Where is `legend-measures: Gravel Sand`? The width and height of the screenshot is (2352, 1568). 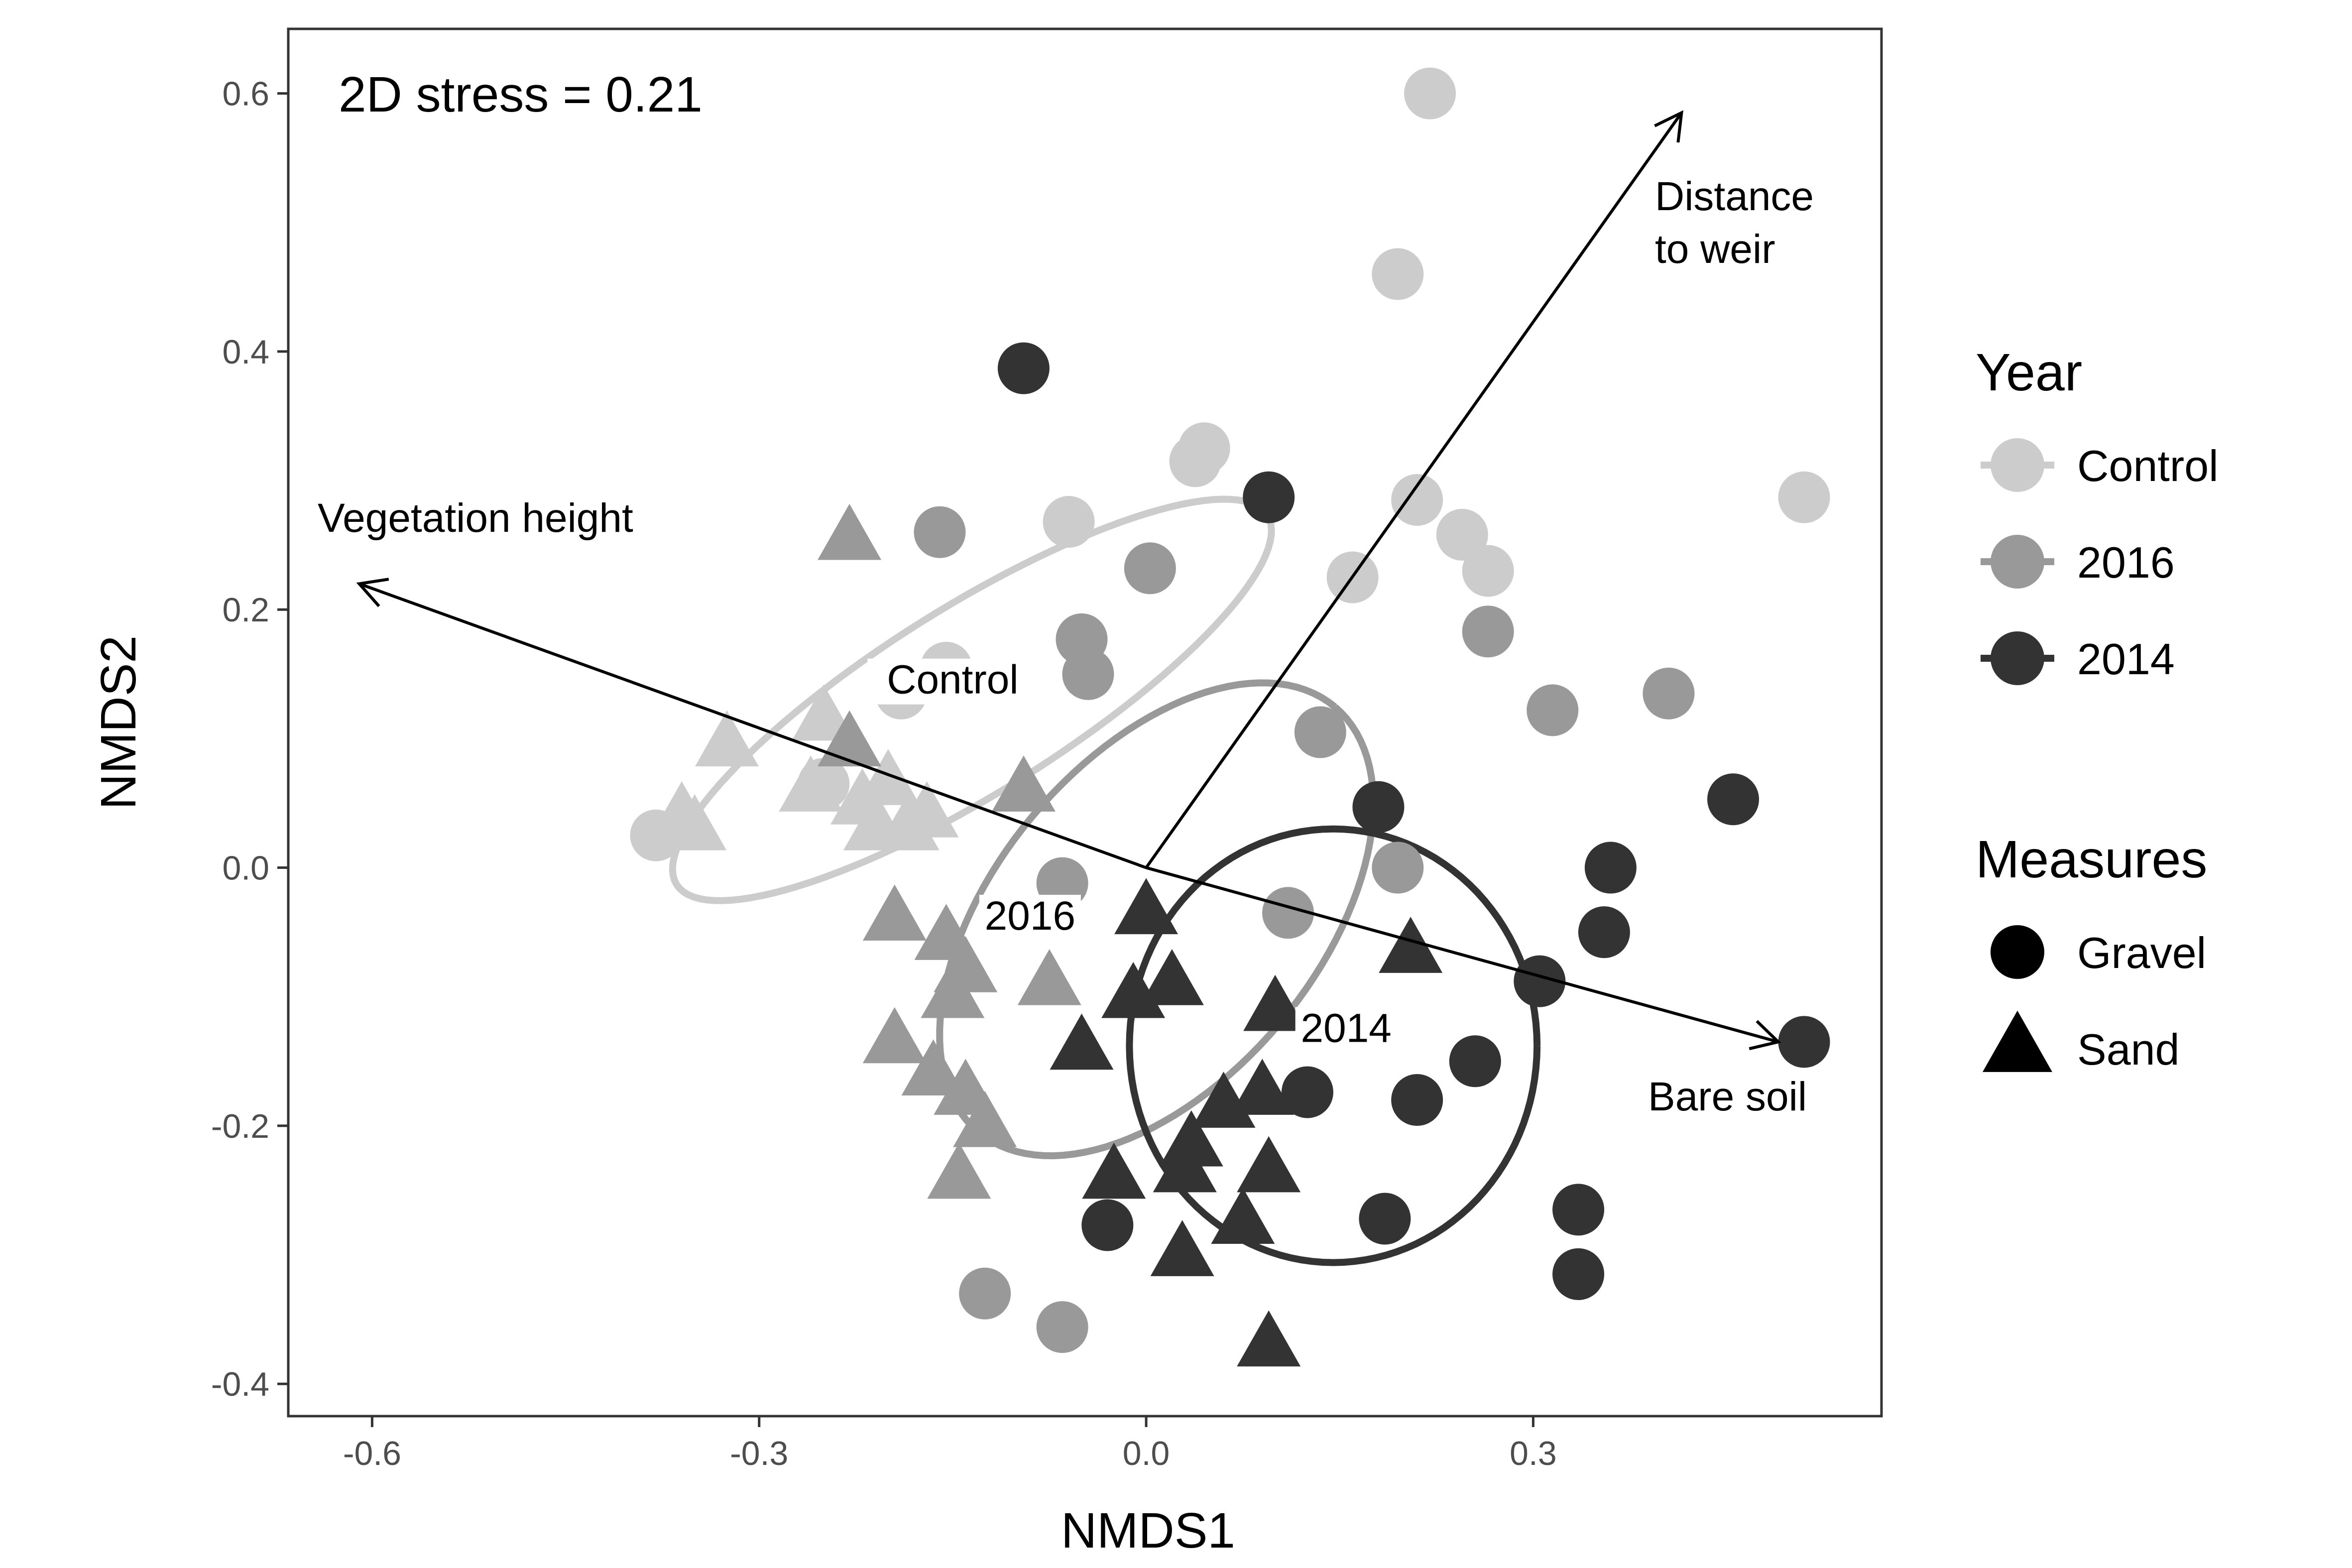
legend-measures: Gravel Sand is located at coordinates (2094, 999).